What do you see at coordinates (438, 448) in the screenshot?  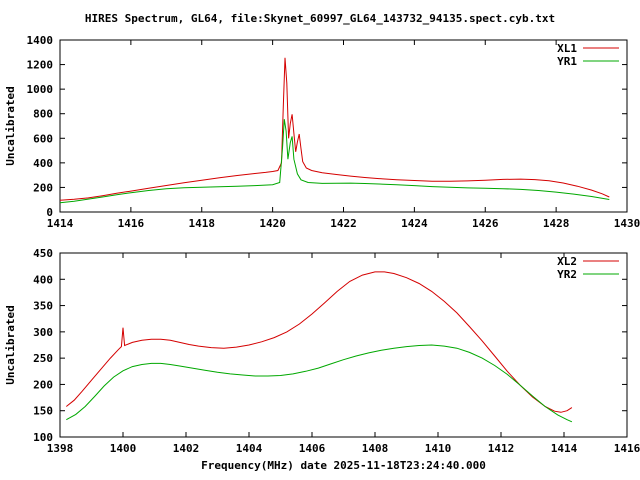 I see `x-tick-label: 1410` at bounding box center [438, 448].